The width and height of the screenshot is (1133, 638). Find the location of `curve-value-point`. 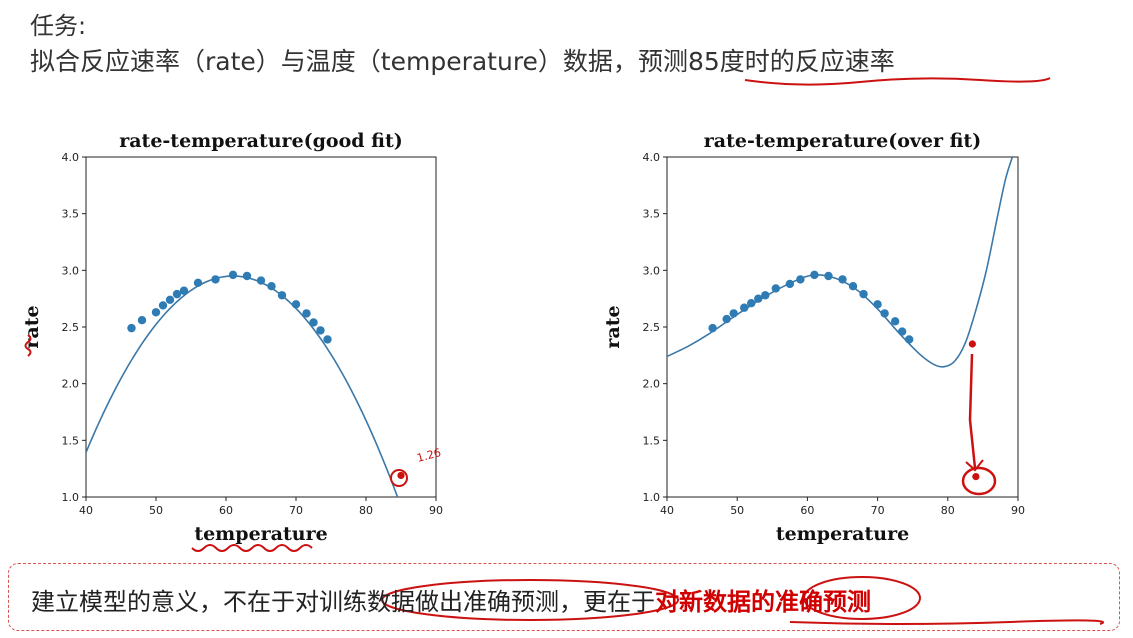

curve-value-point is located at coordinates (972, 344).